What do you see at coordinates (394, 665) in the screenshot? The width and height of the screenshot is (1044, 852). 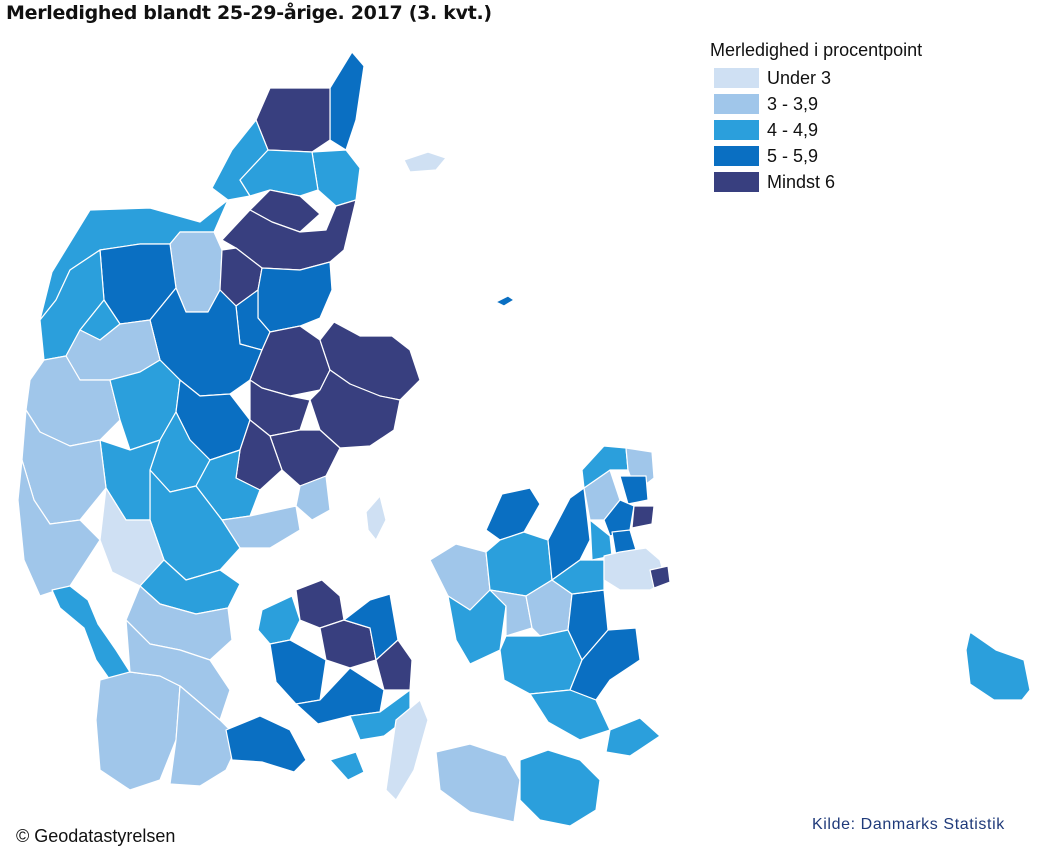 I see `region-nyborg` at bounding box center [394, 665].